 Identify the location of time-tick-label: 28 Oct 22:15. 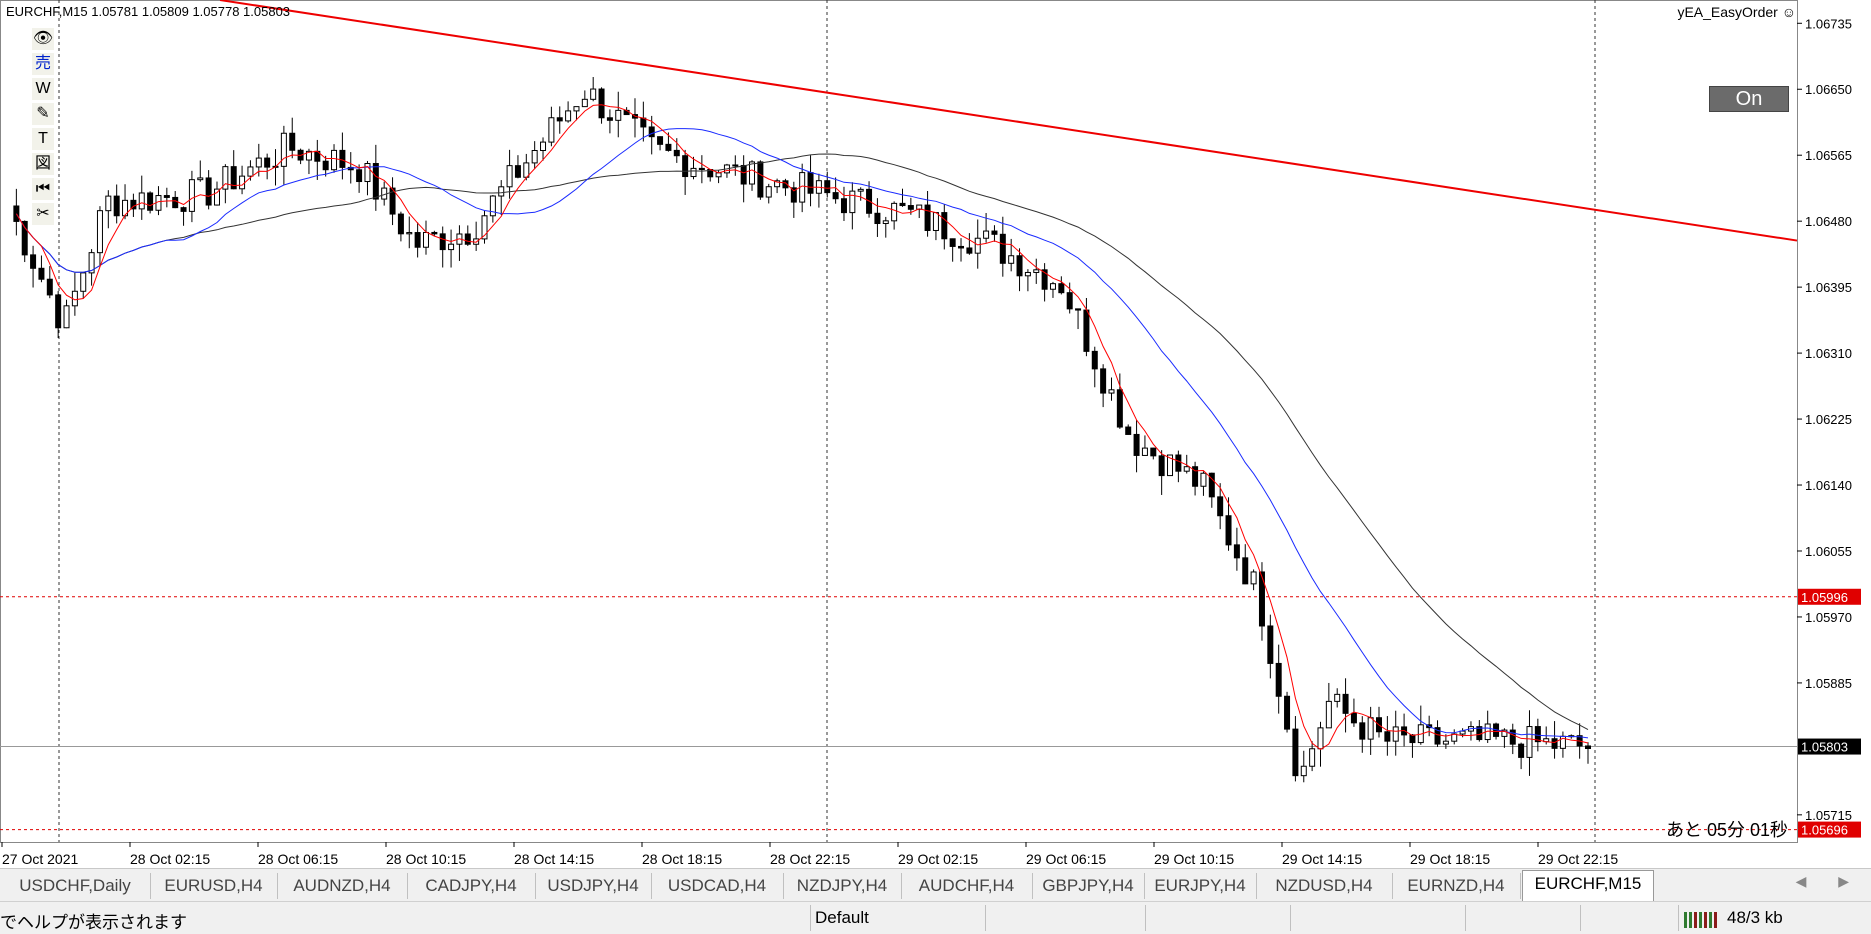
(810, 859).